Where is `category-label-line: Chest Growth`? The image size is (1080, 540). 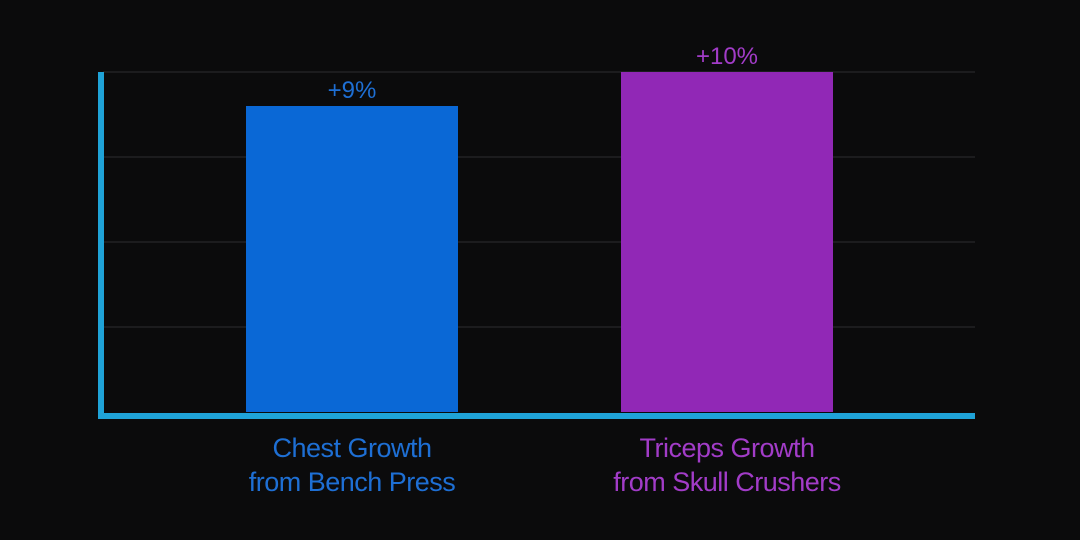 category-label-line: Chest Growth is located at coordinates (351, 448).